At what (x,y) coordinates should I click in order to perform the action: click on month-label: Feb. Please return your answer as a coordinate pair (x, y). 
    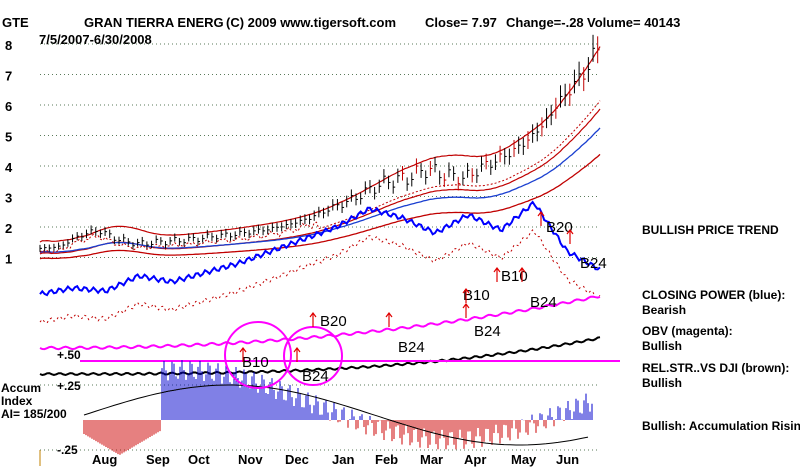
    Looking at the image, I should click on (386, 459).